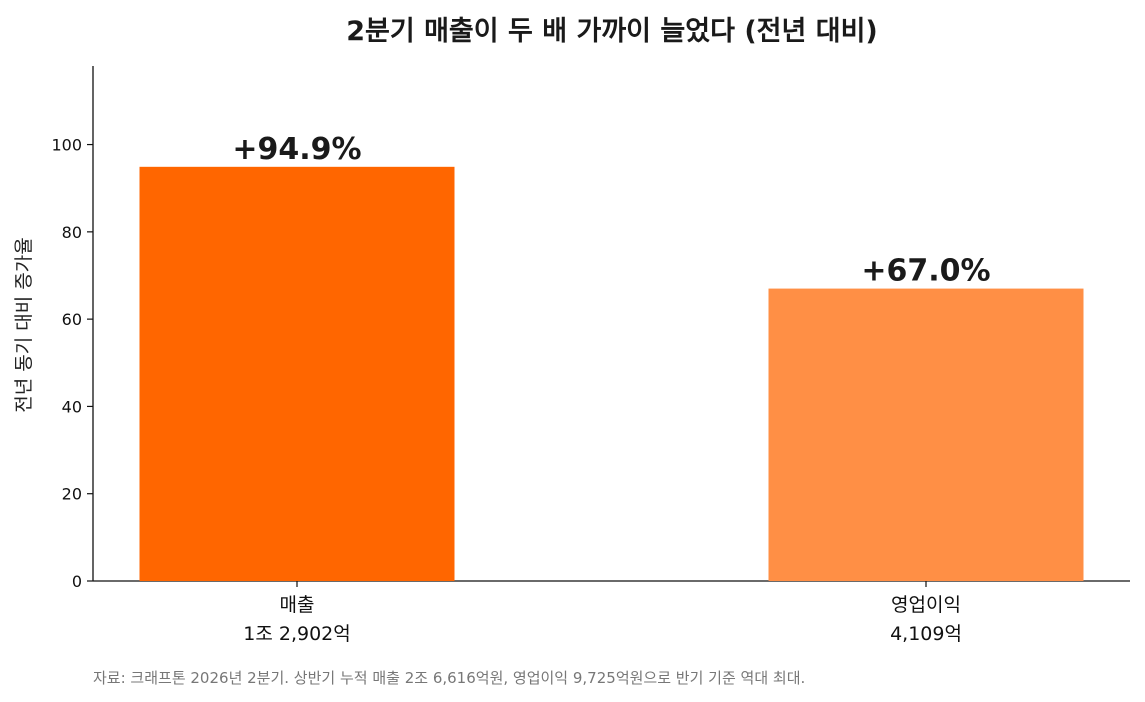  Describe the element at coordinates (926, 605) in the screenshot. I see `x-tick-label: 영업이익` at that location.